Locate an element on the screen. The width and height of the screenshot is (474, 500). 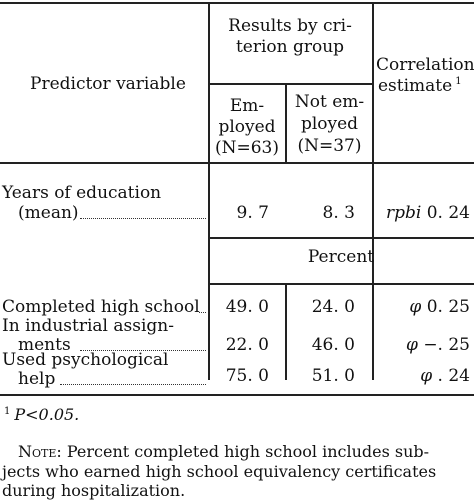
row-psych-help-correlation-symbol: φ is located at coordinates (426, 376).